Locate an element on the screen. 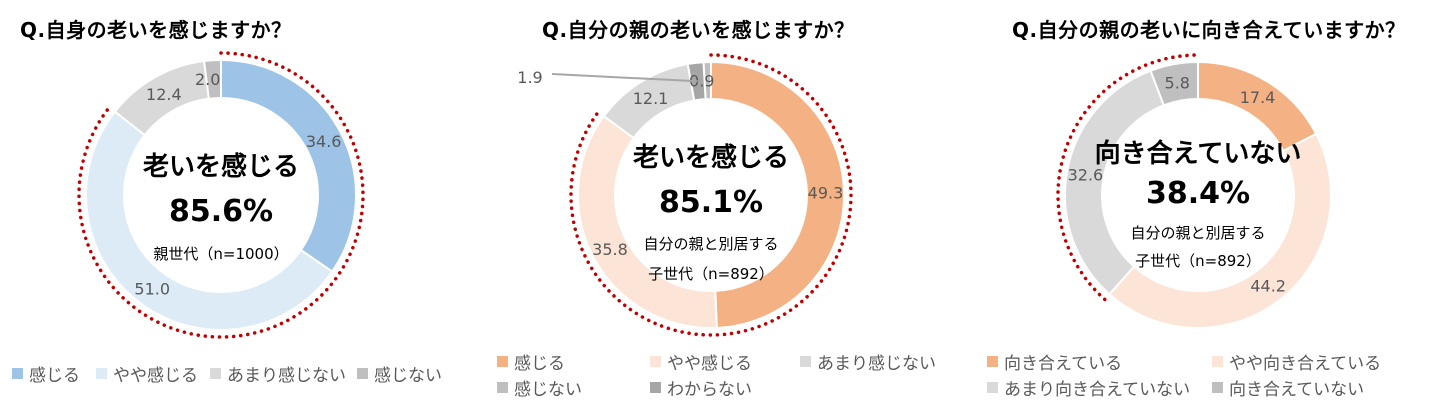 This screenshot has width=1443, height=409. center-percent: 38.4% is located at coordinates (1198, 193).